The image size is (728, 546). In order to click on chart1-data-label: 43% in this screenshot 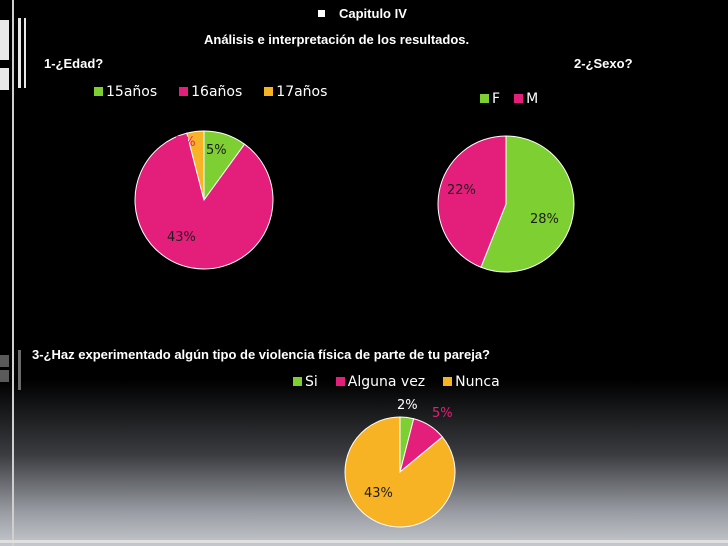, I will do `click(181, 237)`.